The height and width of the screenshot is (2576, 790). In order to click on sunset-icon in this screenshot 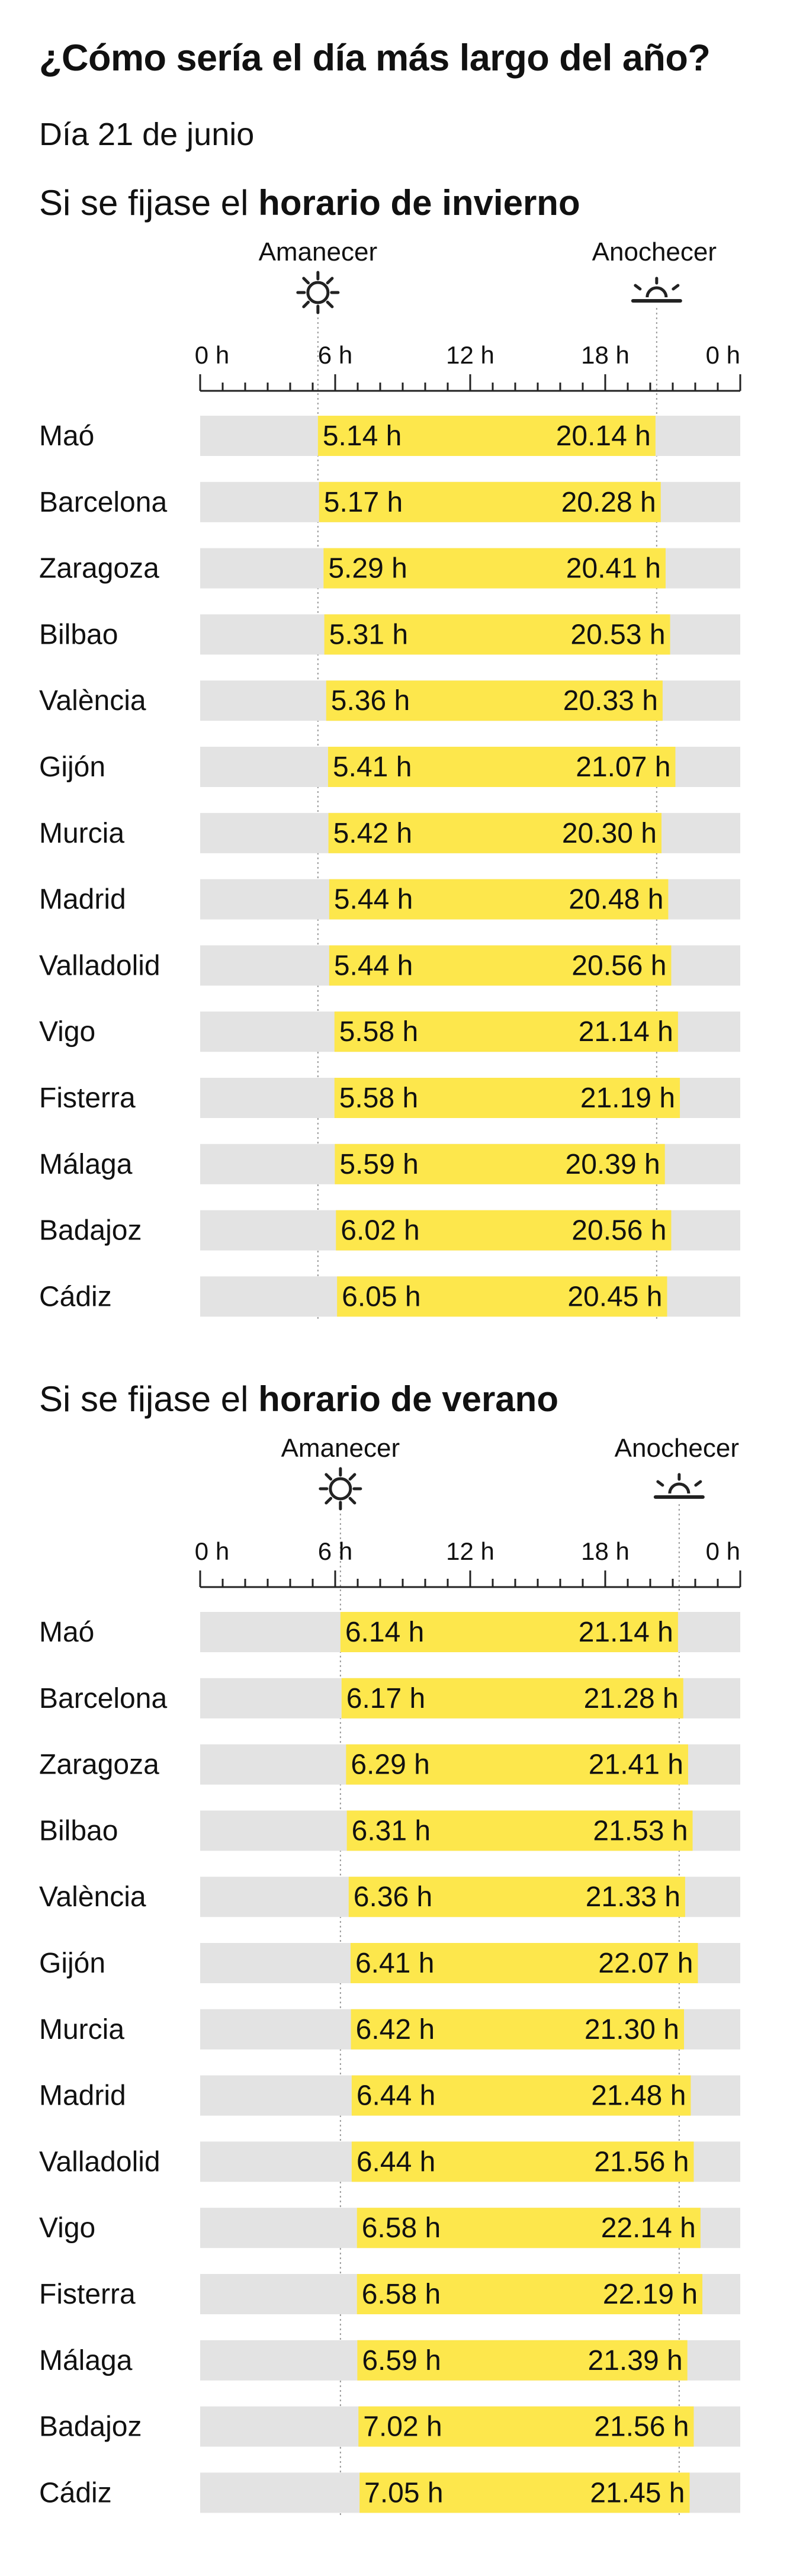, I will do `click(679, 1486)`.